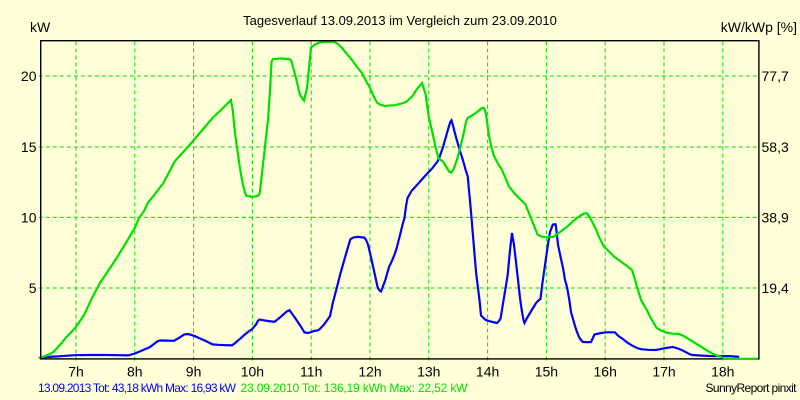  What do you see at coordinates (775, 288) in the screenshot?
I see `svg-text: 19,4` at bounding box center [775, 288].